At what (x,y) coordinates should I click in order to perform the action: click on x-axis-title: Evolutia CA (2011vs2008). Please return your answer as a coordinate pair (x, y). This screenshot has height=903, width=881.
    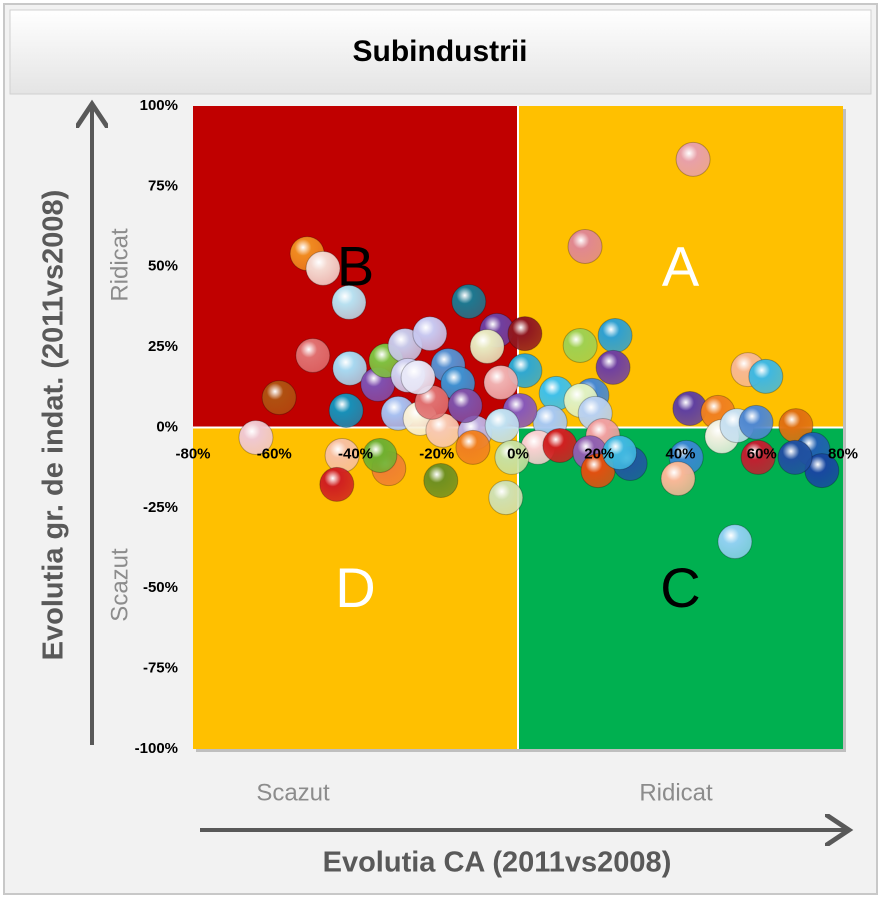
    Looking at the image, I should click on (497, 863).